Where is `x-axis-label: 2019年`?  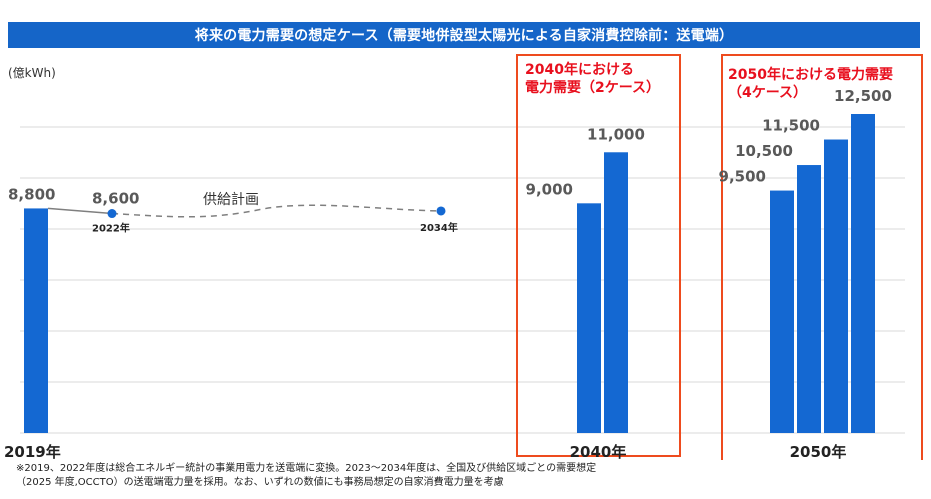 x-axis-label: 2019年 is located at coordinates (32, 451).